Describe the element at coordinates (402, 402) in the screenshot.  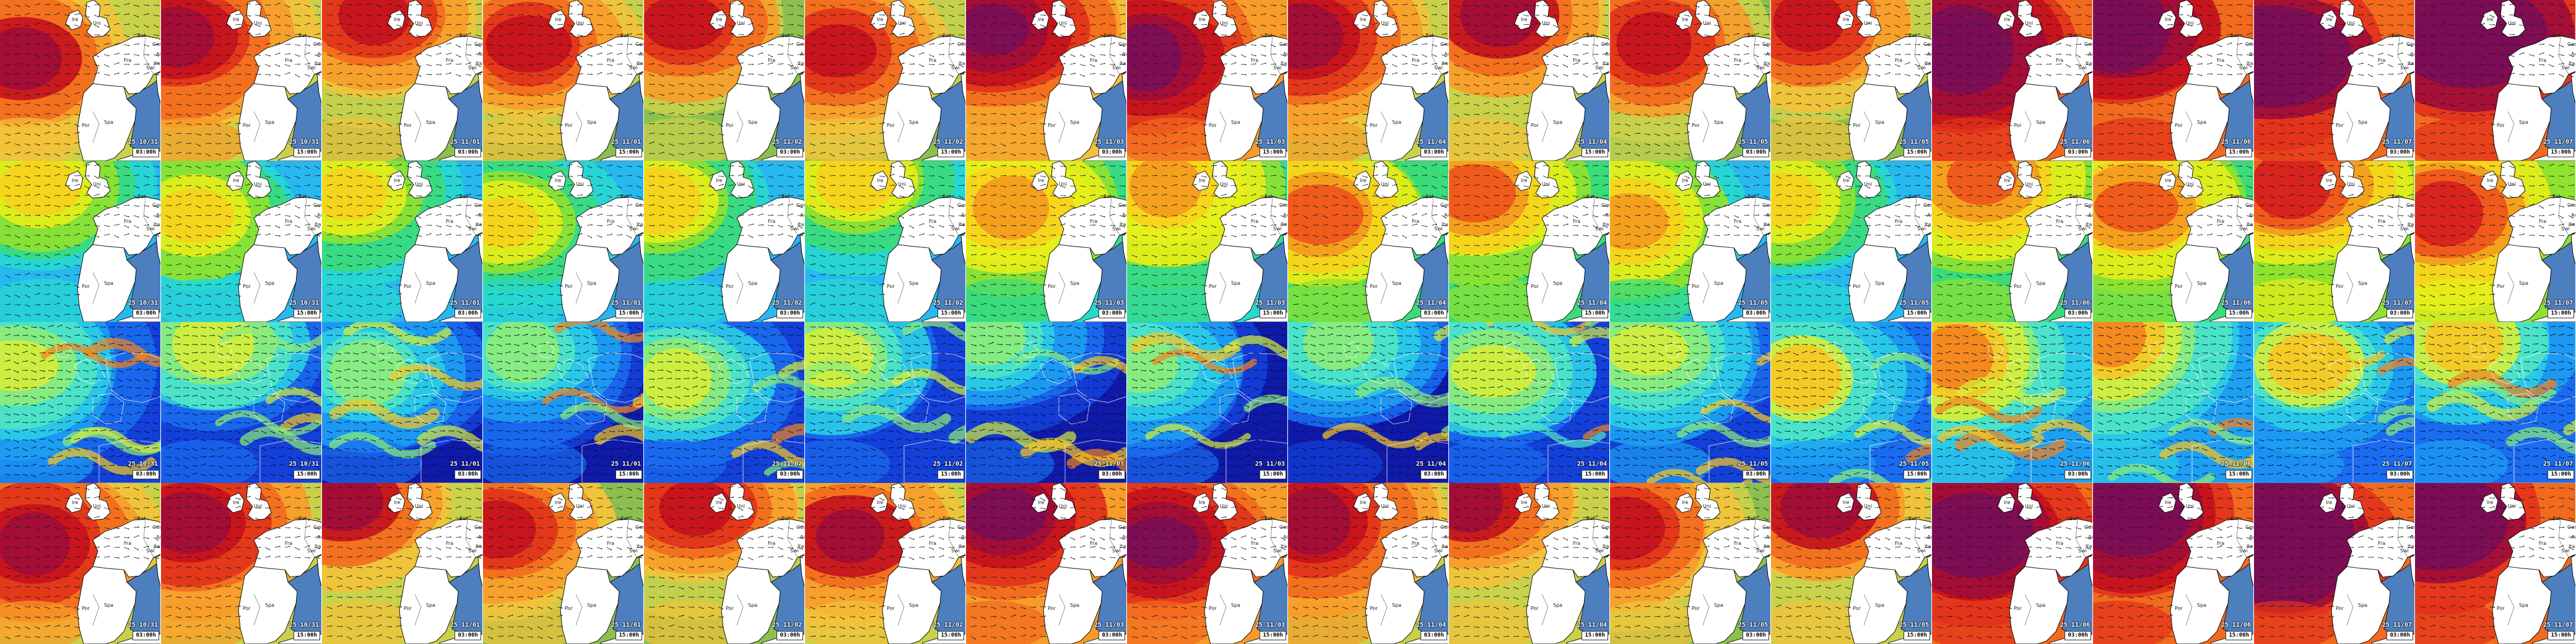
I see `forecast-panel: 25 11/01 03:00h` at that location.